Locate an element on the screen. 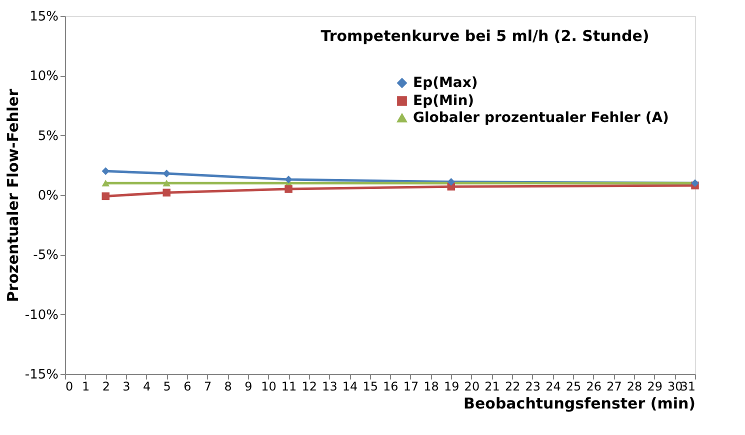 This screenshot has height=435, width=745. y-tick-label: 15% is located at coordinates (44, 17).